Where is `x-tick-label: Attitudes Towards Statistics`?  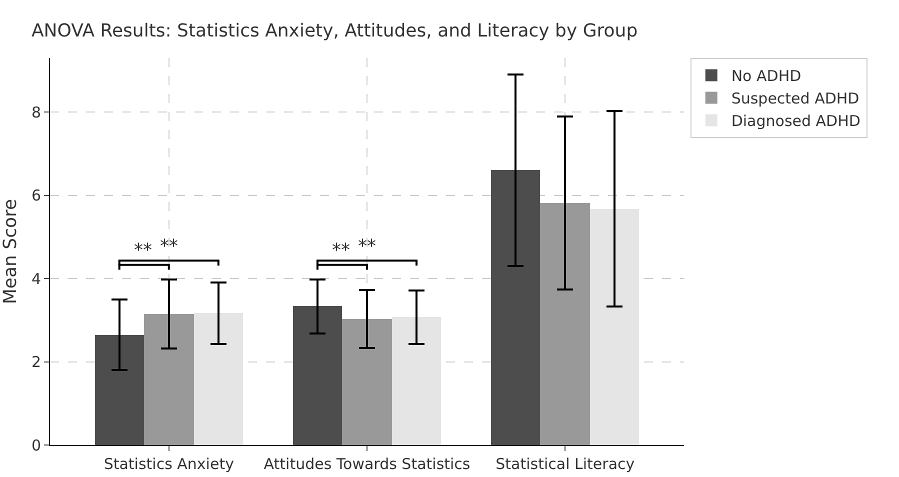 x-tick-label: Attitudes Towards Statistics is located at coordinates (367, 464).